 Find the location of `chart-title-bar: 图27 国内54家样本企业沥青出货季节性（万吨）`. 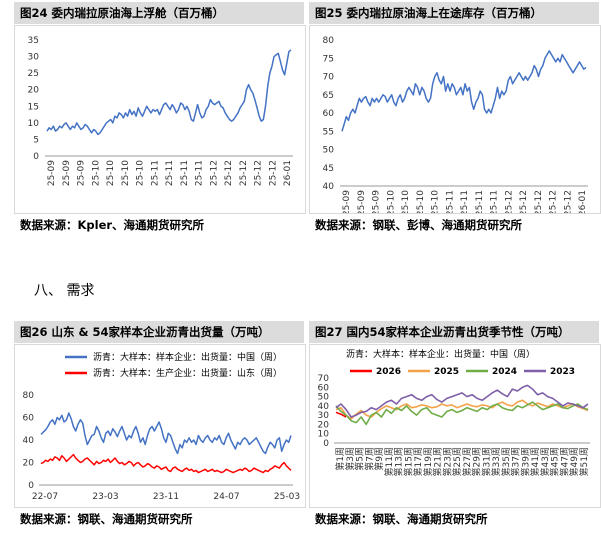

chart-title-bar: 图27 国内54家样本企业沥青出货季节性（万吨） is located at coordinates (454, 332).